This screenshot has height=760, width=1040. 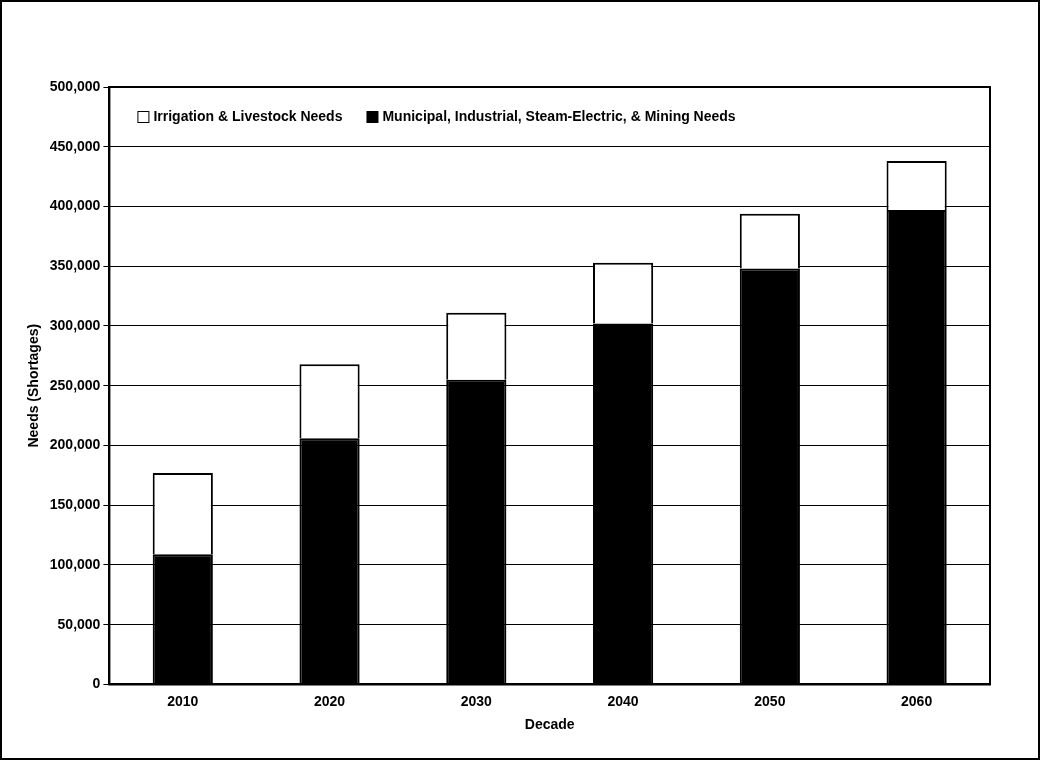 I want to click on y-tick-label: 0, so click(x=96, y=683).